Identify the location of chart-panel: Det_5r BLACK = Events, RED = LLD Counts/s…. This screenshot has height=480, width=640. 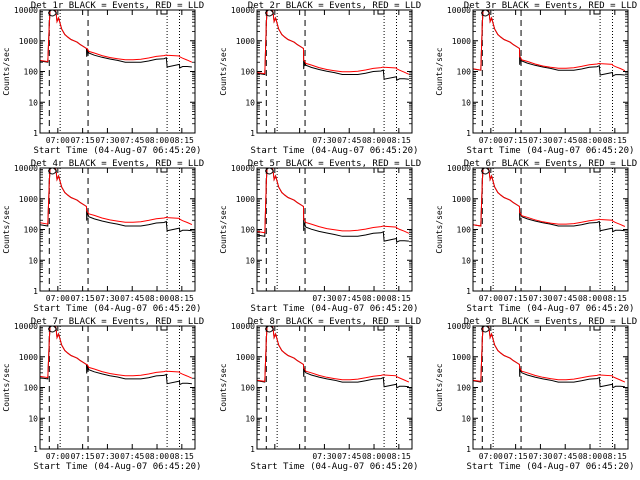
(320, 236).